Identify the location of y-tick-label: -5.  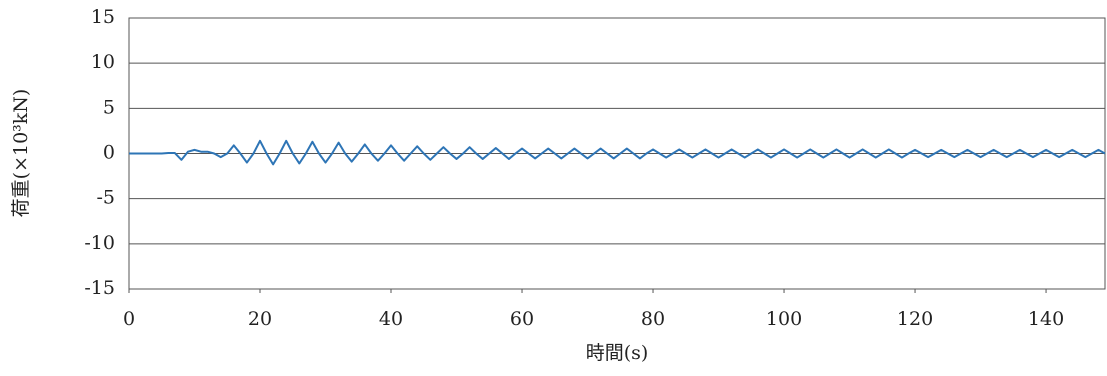
(105, 198).